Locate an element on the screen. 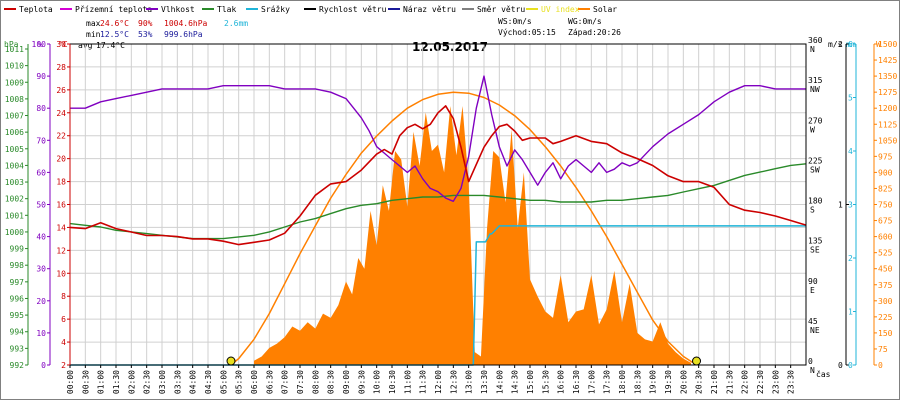 The image size is (900, 400). stat-wg: WG:0m/s is located at coordinates (585, 21).